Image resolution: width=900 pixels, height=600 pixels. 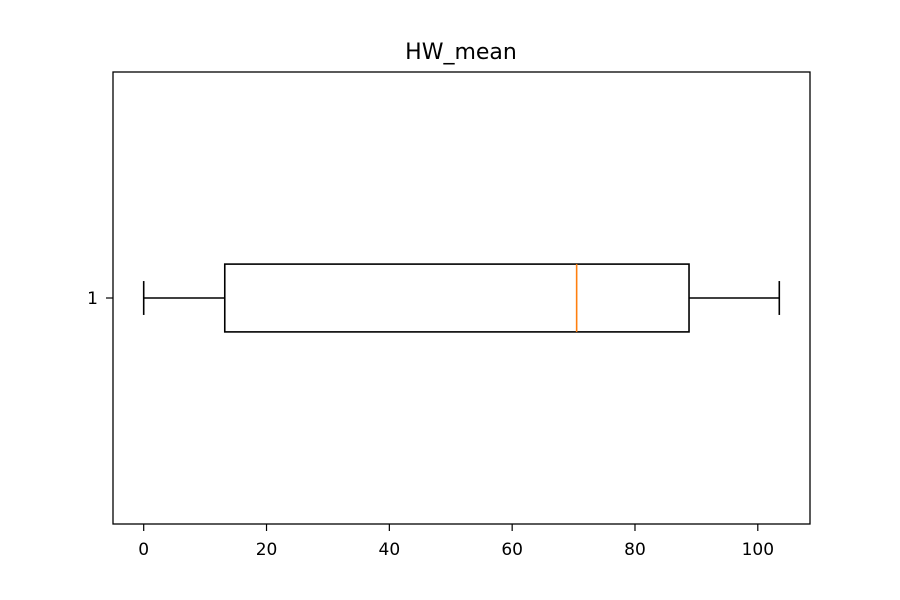 I want to click on x-tick-label: 100, so click(x=758, y=550).